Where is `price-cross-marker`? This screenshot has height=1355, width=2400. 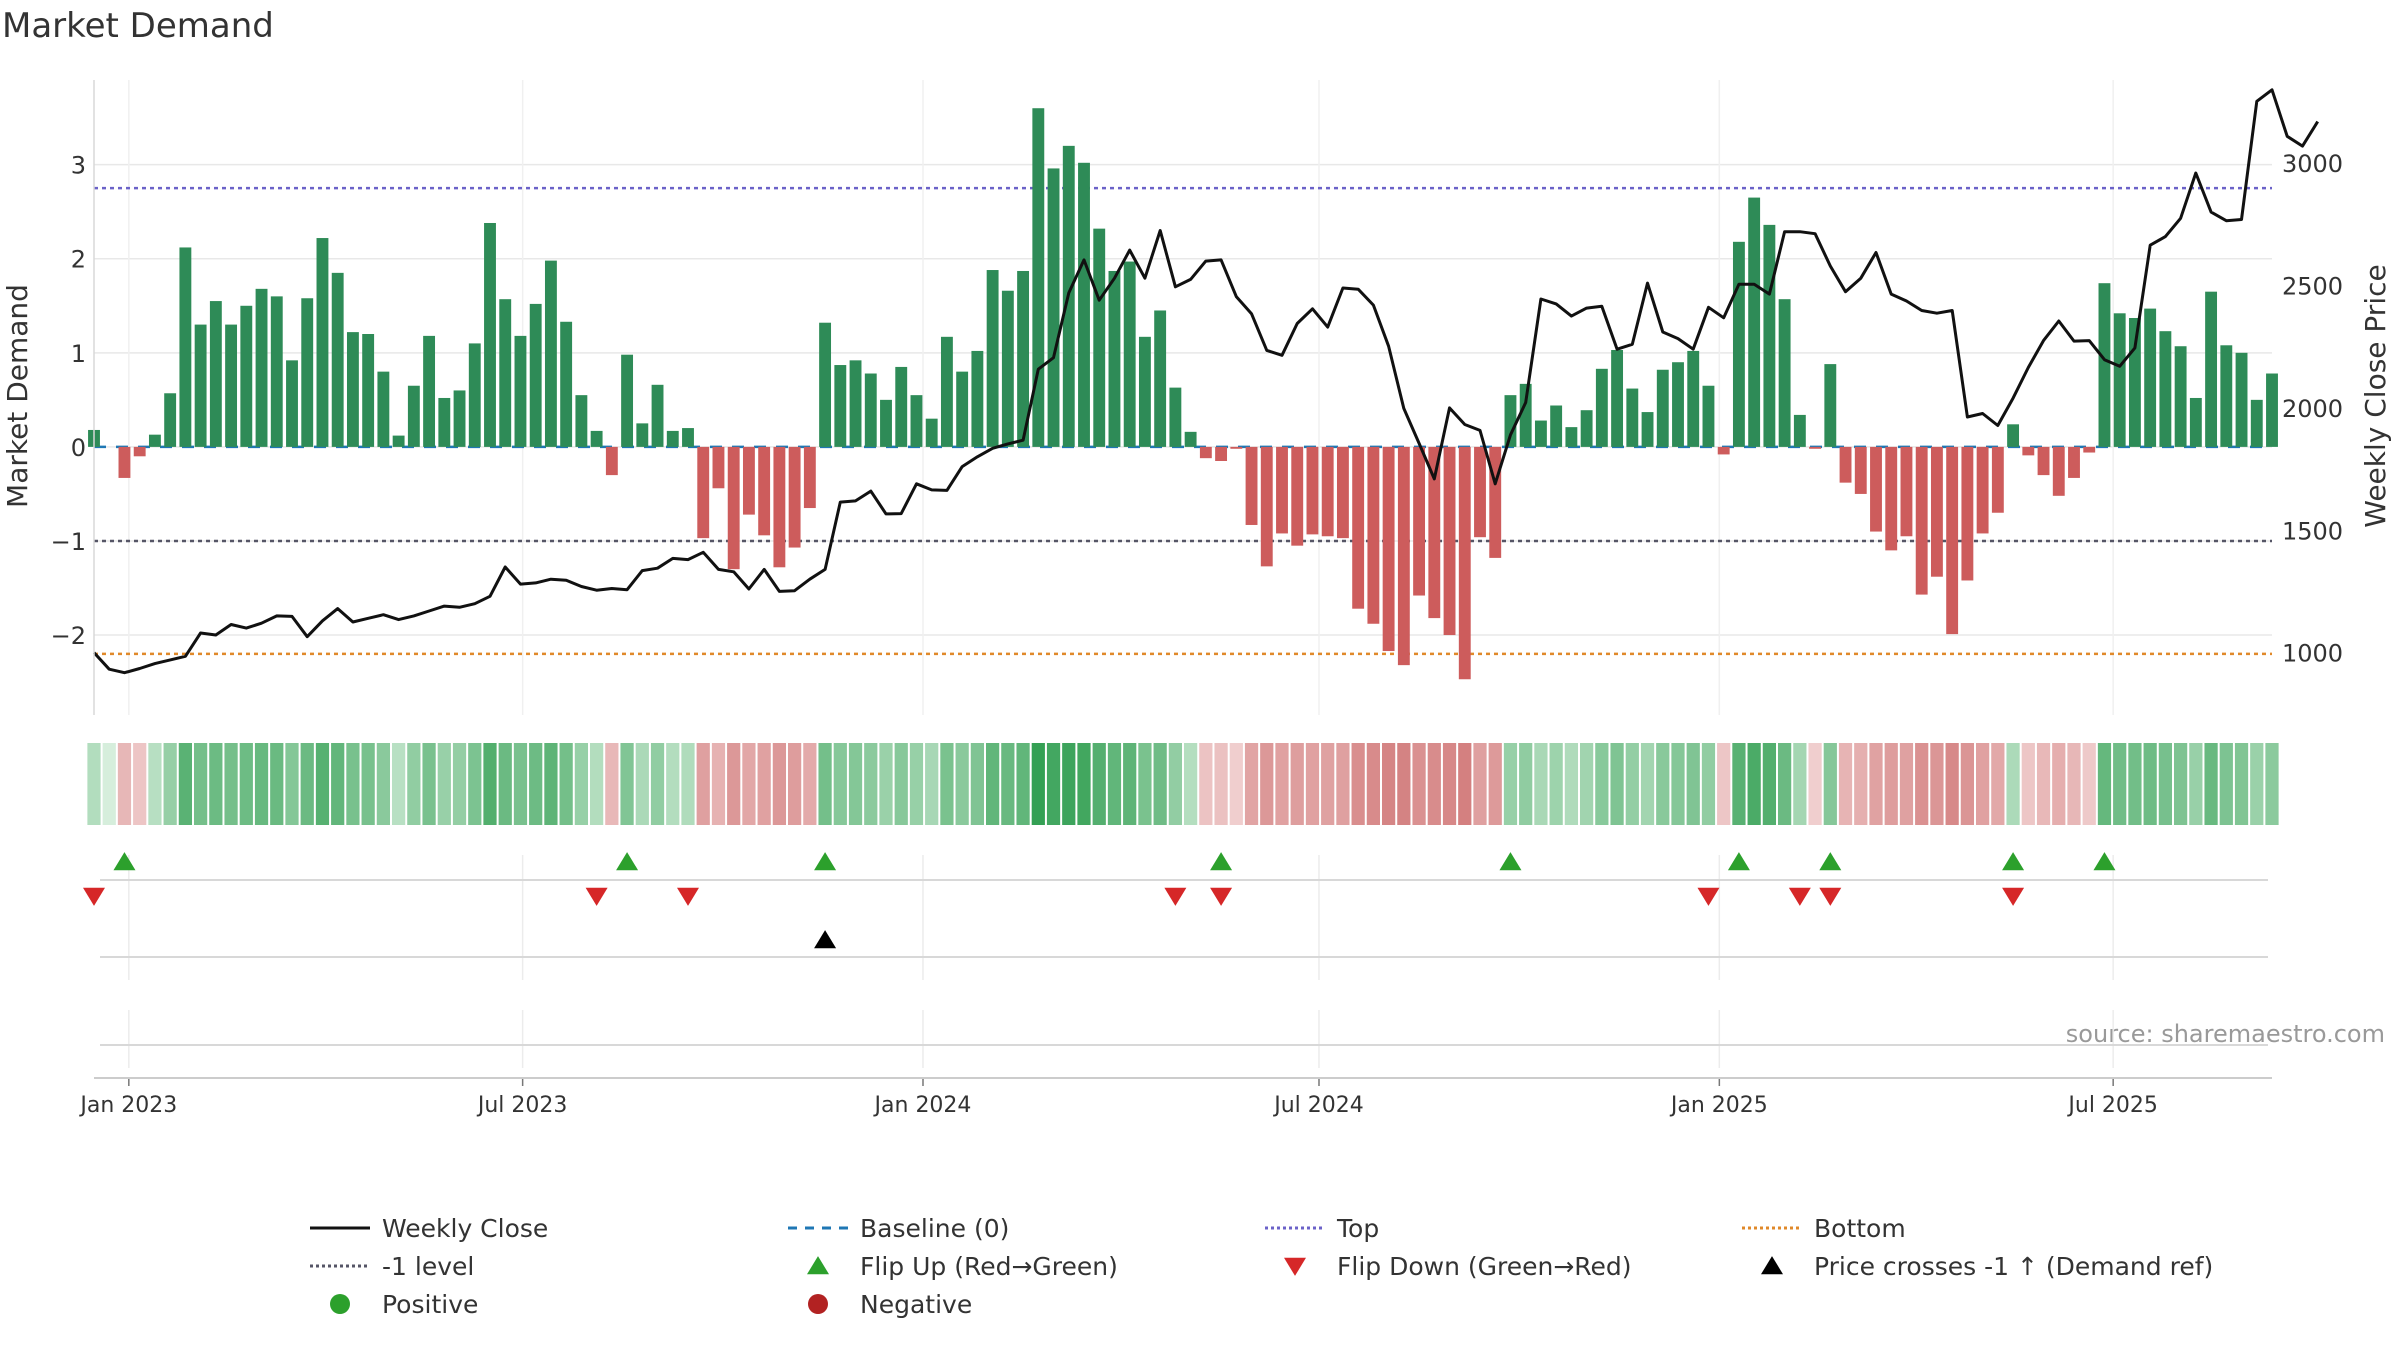
price-cross-marker is located at coordinates (825, 939).